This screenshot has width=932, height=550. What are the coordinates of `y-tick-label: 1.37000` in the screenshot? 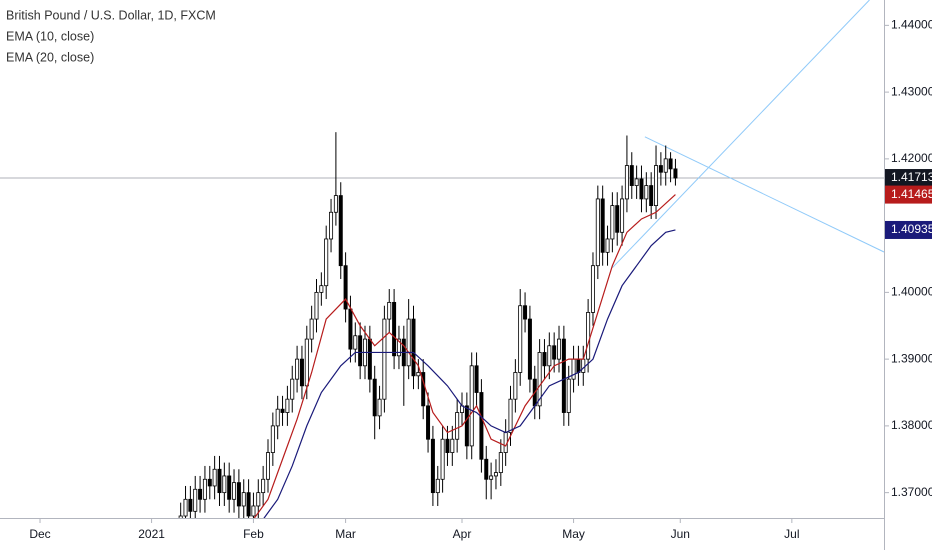 It's located at (911, 492).